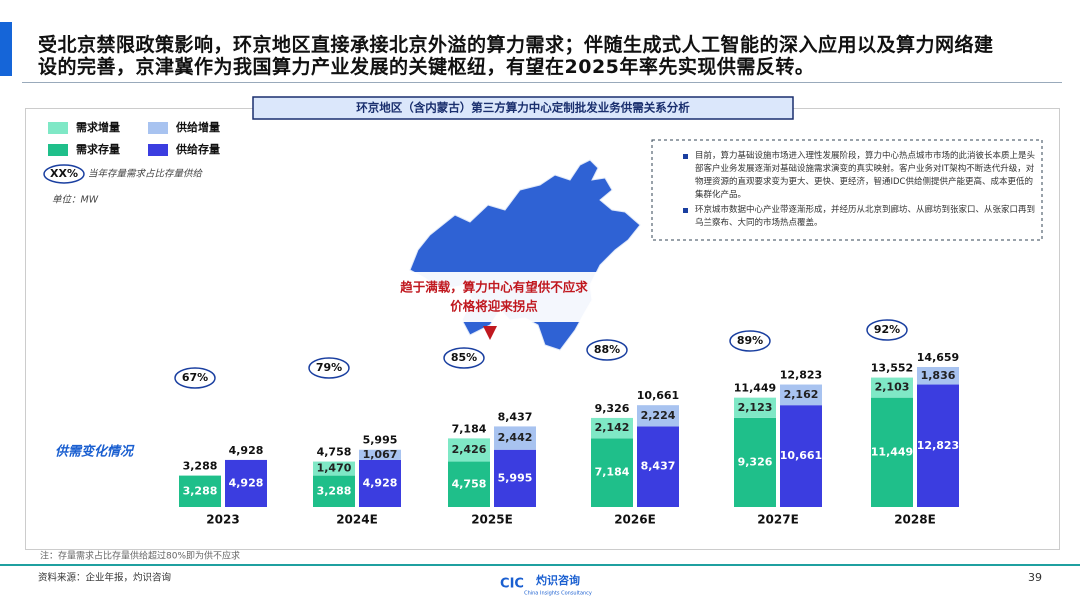 Image resolution: width=1080 pixels, height=607 pixels. I want to click on value-label: 1,470, so click(334, 468).